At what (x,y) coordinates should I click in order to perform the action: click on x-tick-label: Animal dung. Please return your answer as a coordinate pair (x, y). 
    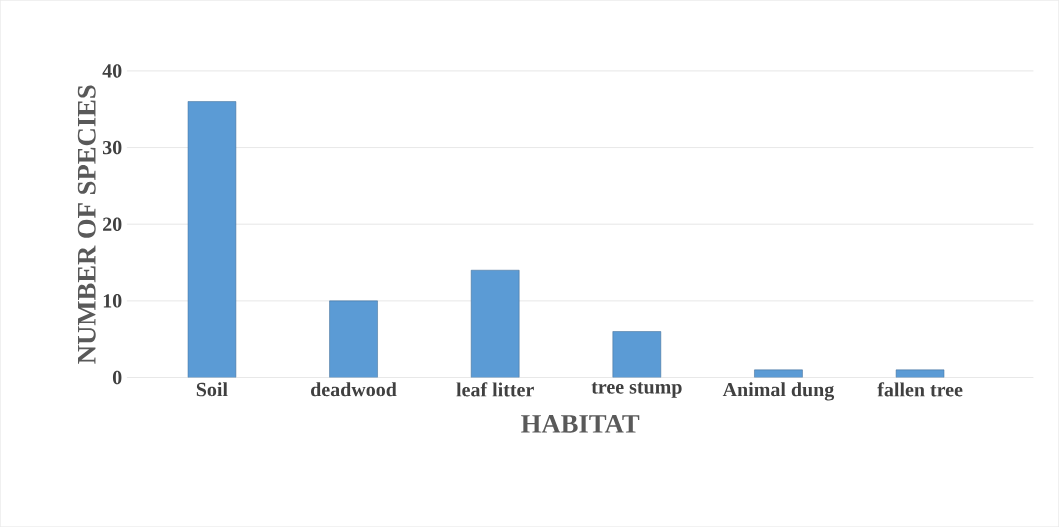
    Looking at the image, I should click on (778, 391).